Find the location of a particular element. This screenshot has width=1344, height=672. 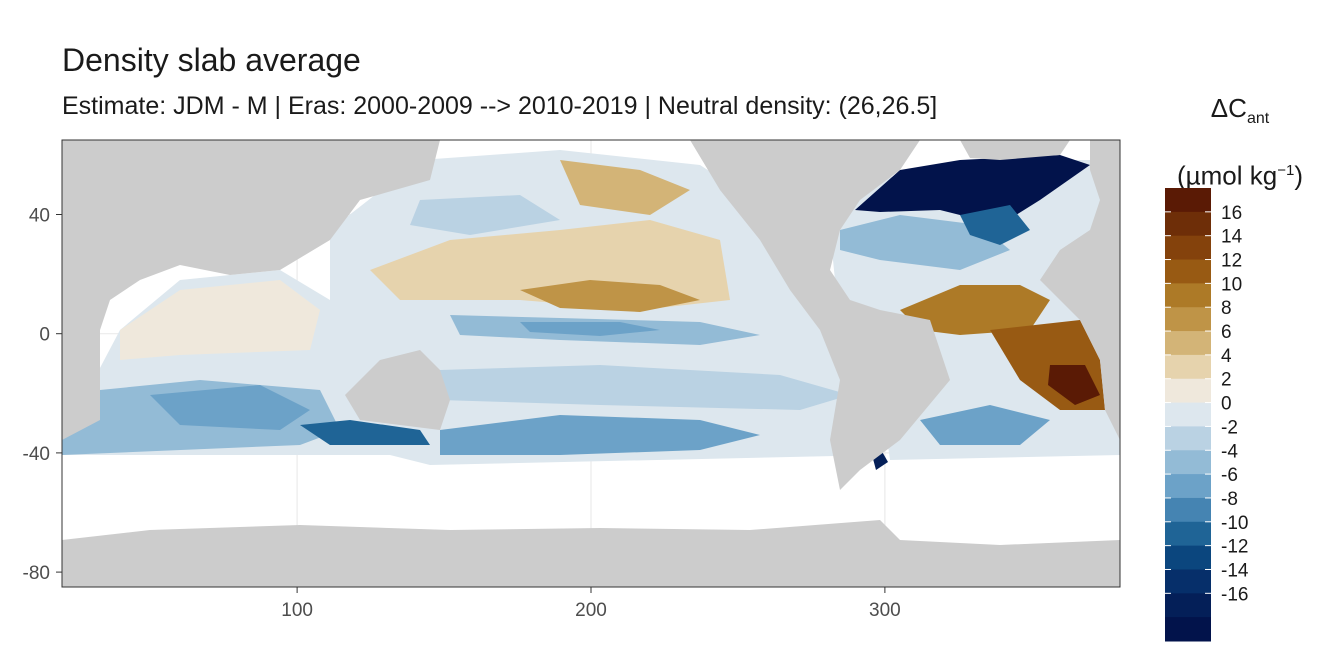

legend-label: 12 is located at coordinates (1231, 261).